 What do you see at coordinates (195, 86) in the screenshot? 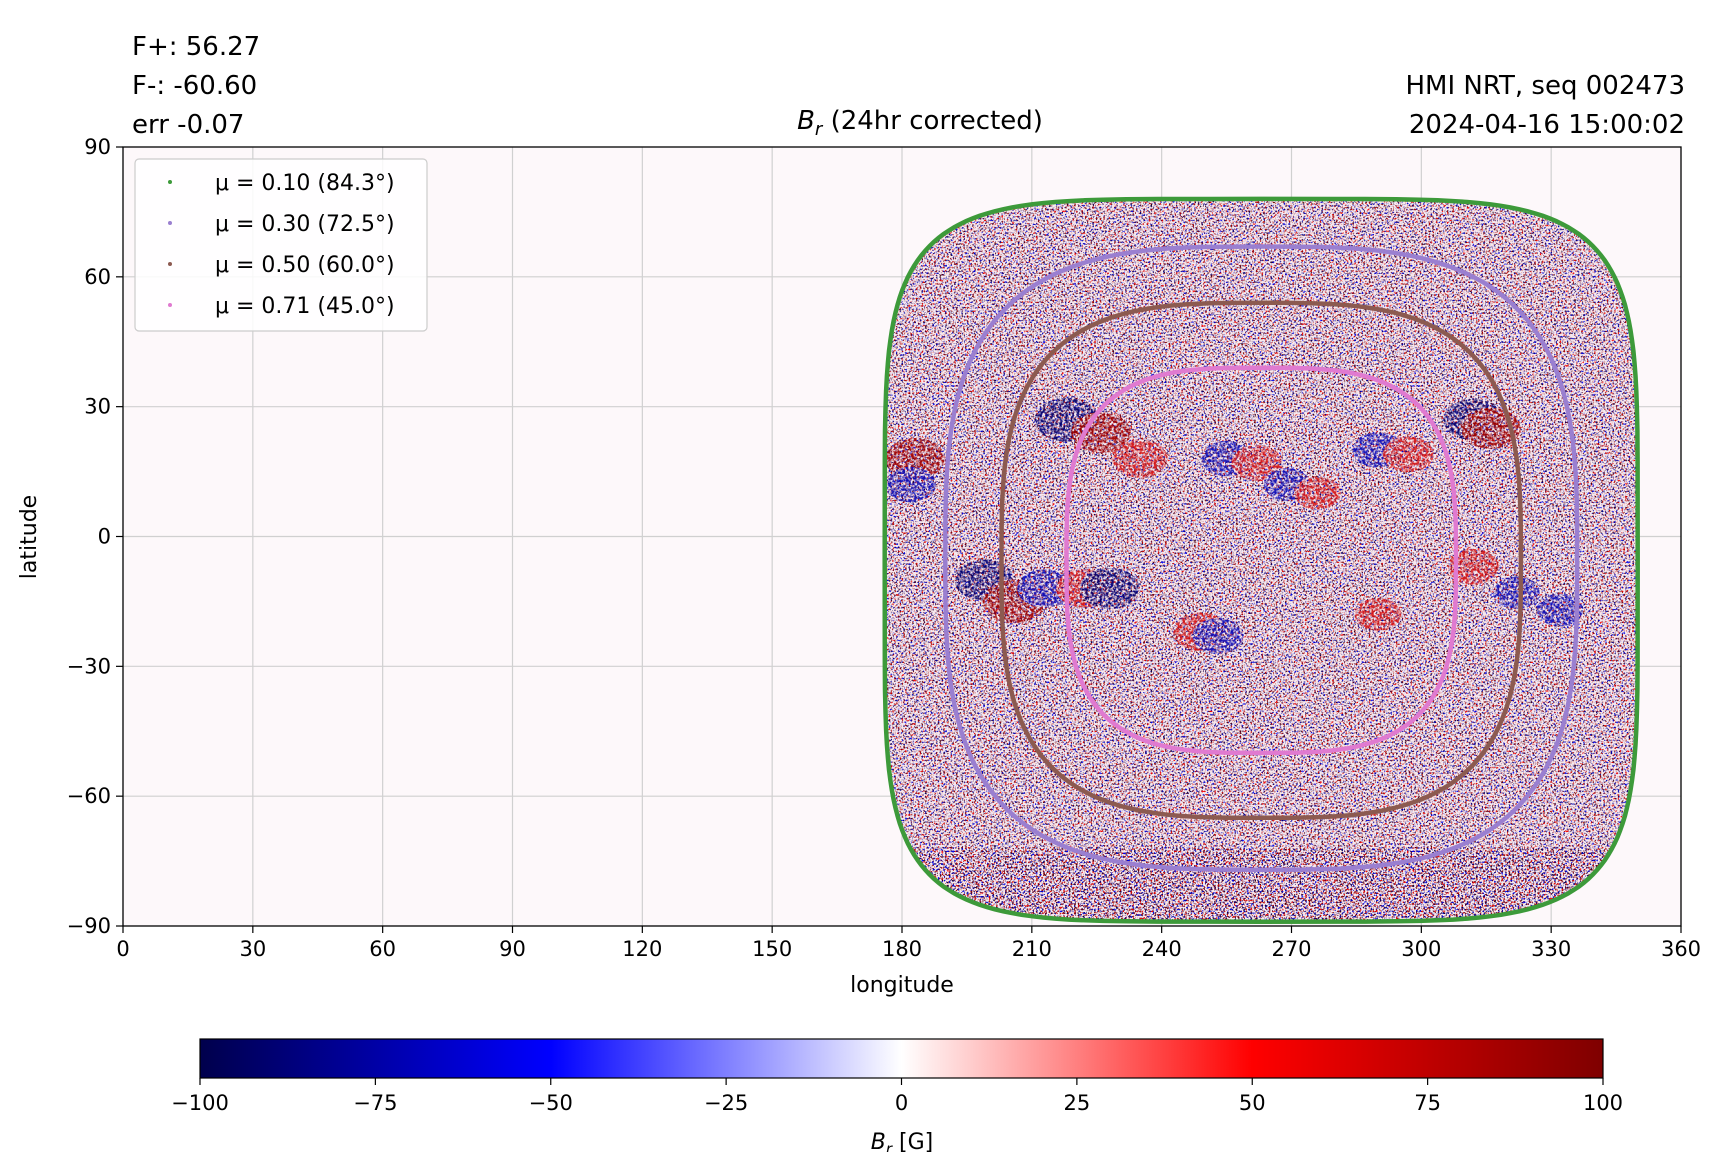
I see `flux-minus-text: F-: -60.60` at bounding box center [195, 86].